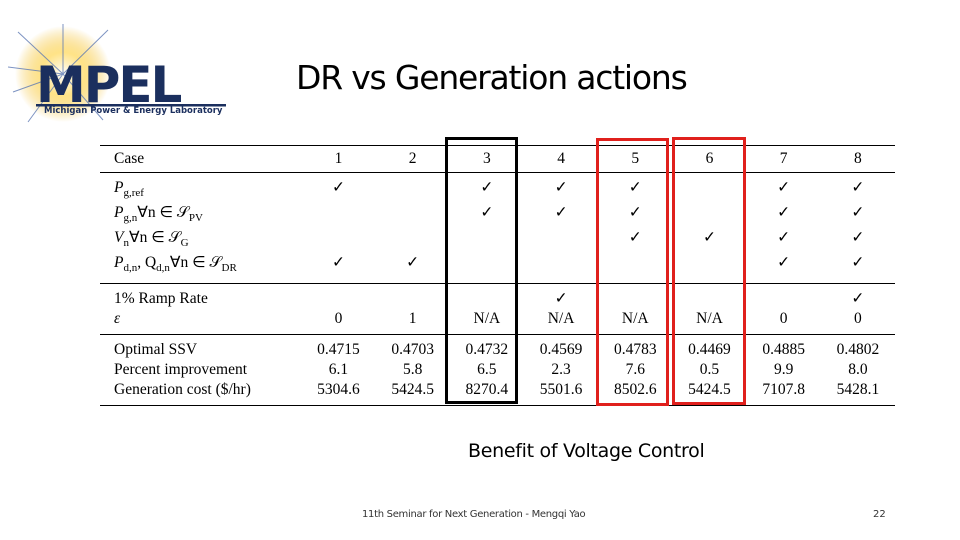  What do you see at coordinates (492, 77) in the screenshot?
I see `slide-title: DR vs Generation actions` at bounding box center [492, 77].